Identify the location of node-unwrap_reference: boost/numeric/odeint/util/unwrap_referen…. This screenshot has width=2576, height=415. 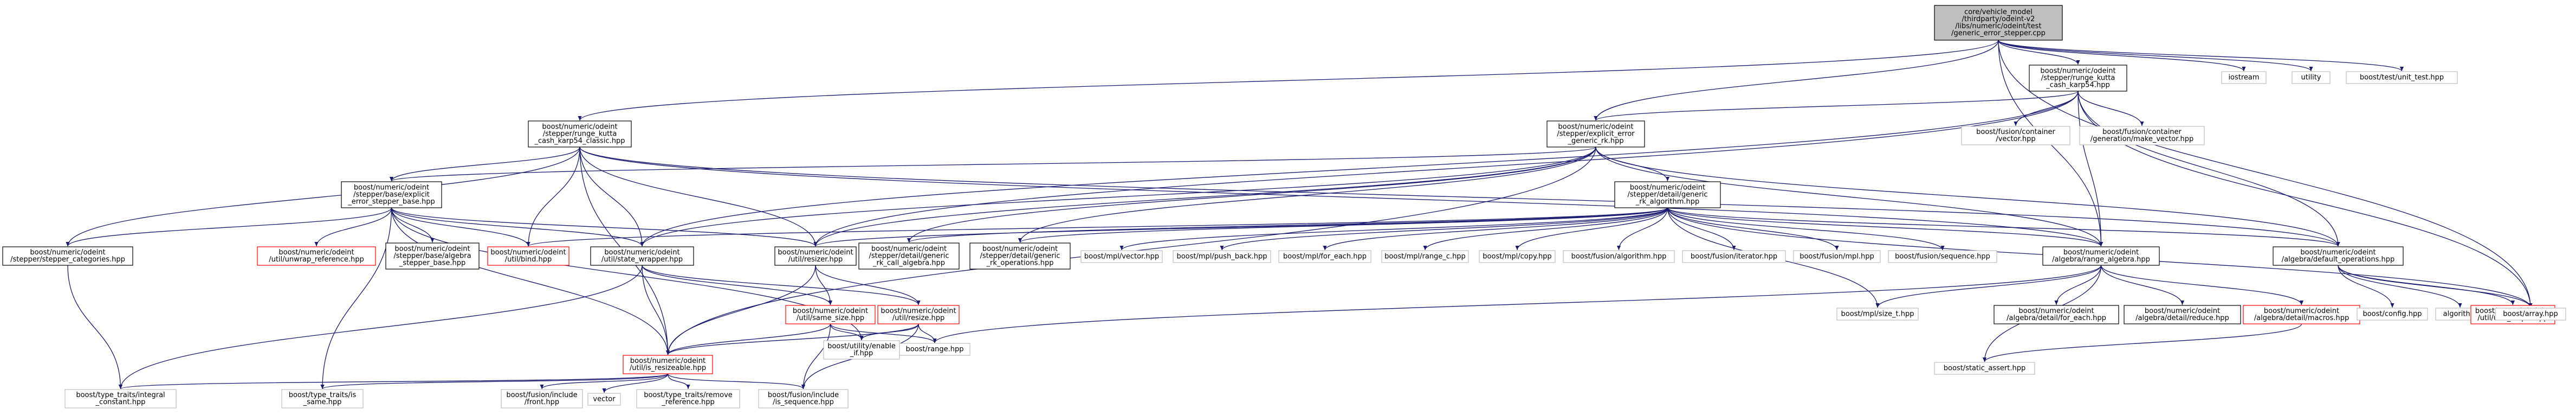
(316, 256).